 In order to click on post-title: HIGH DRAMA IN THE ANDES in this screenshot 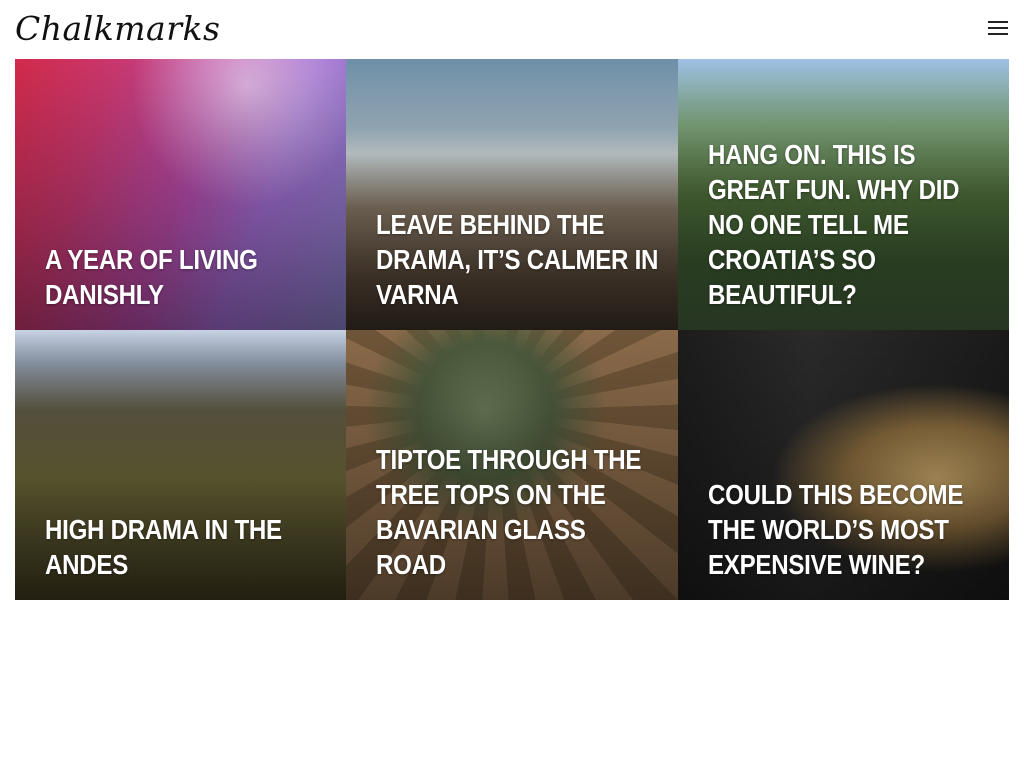, I will do `click(163, 547)`.